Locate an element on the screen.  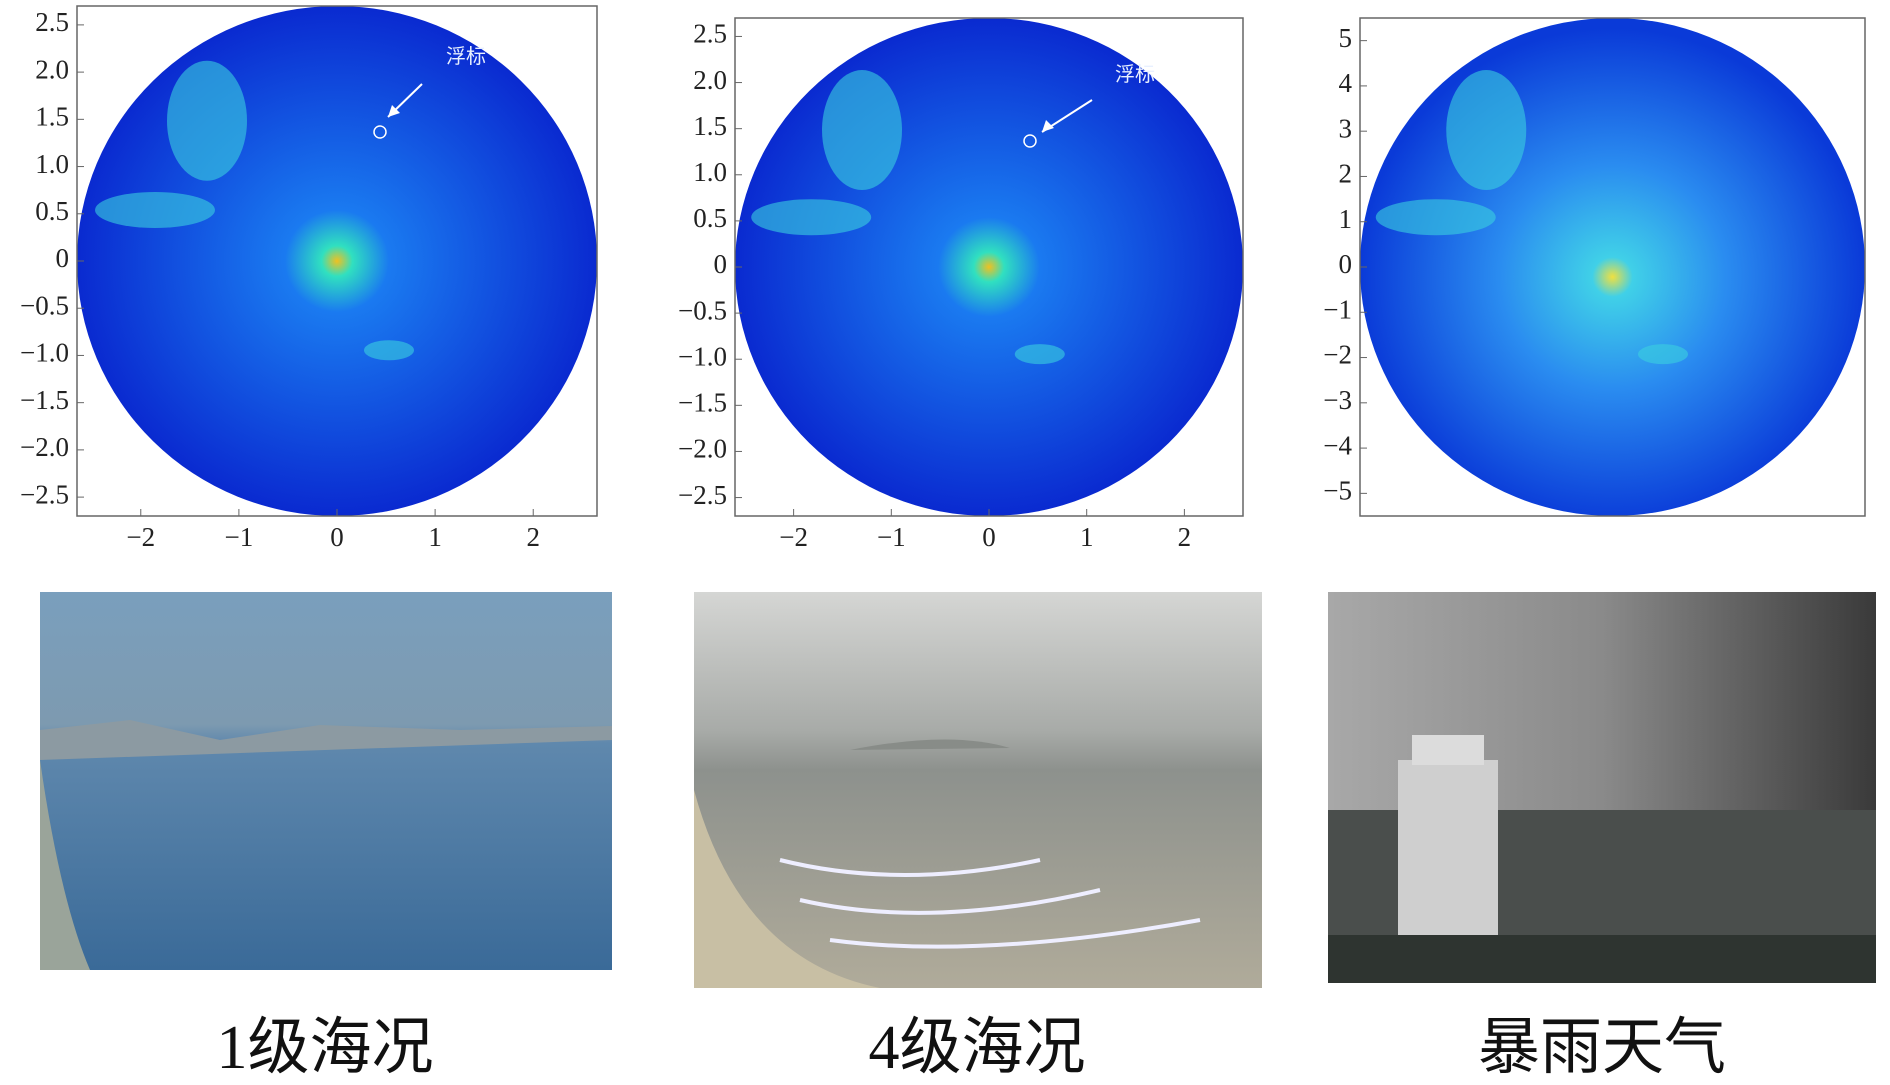
y-tick-label: −1 is located at coordinates (1337, 309).